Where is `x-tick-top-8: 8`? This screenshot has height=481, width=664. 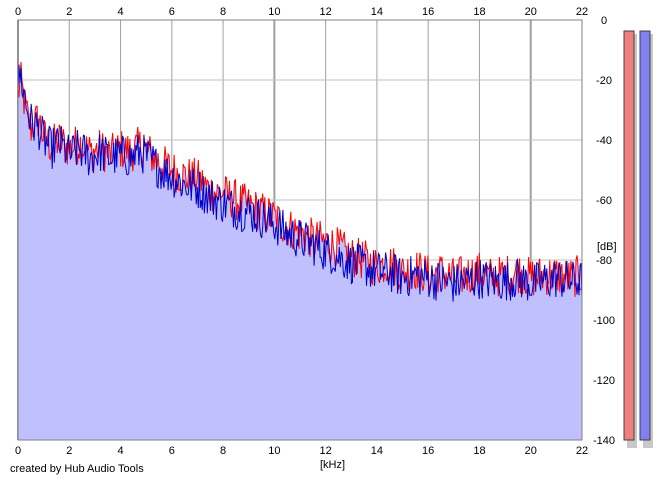 x-tick-top-8: 8 is located at coordinates (223, 12).